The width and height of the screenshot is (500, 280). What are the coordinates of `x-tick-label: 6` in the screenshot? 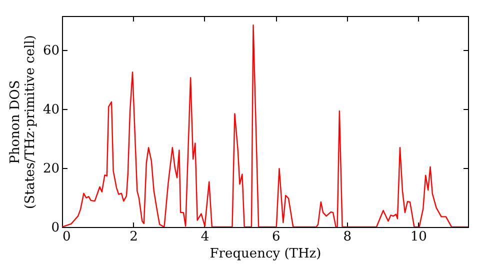 It's located at (276, 237).